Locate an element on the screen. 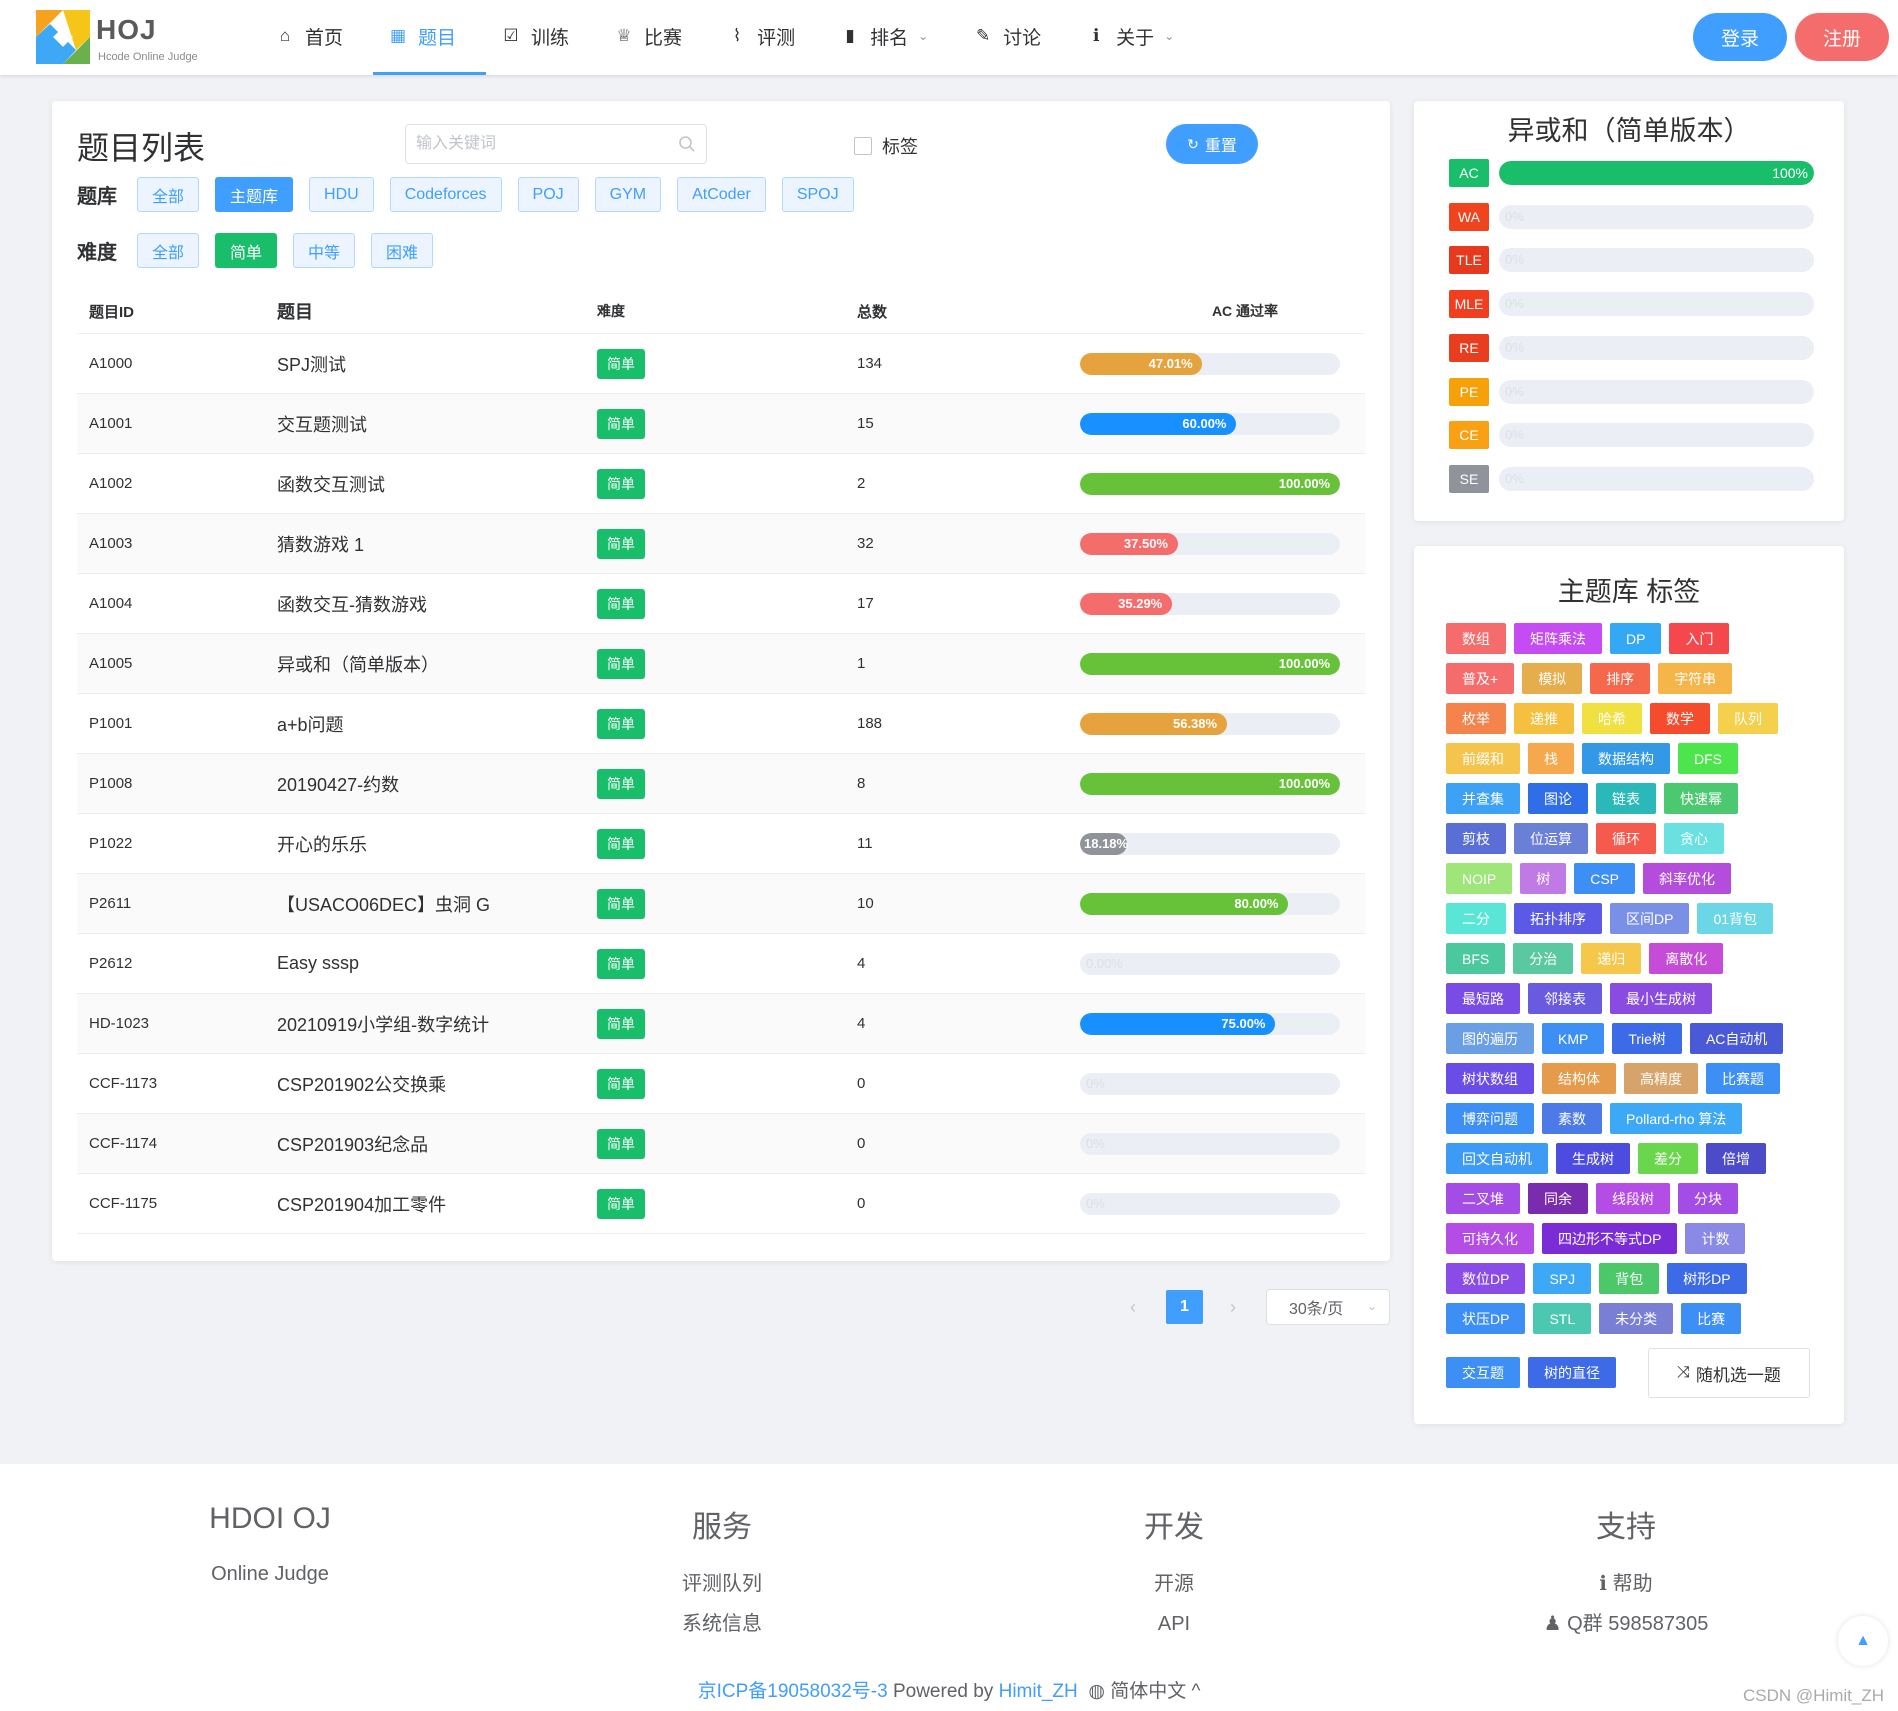 The height and width of the screenshot is (1711, 1898). tag-chip: Trie树 is located at coordinates (1647, 1038).